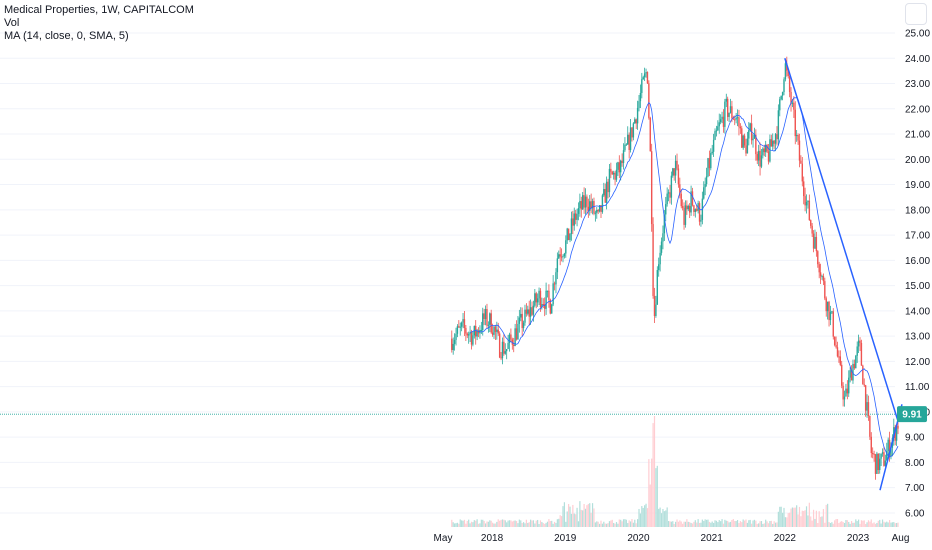 The width and height of the screenshot is (932, 550). I want to click on chart-settings-button, so click(916, 14).